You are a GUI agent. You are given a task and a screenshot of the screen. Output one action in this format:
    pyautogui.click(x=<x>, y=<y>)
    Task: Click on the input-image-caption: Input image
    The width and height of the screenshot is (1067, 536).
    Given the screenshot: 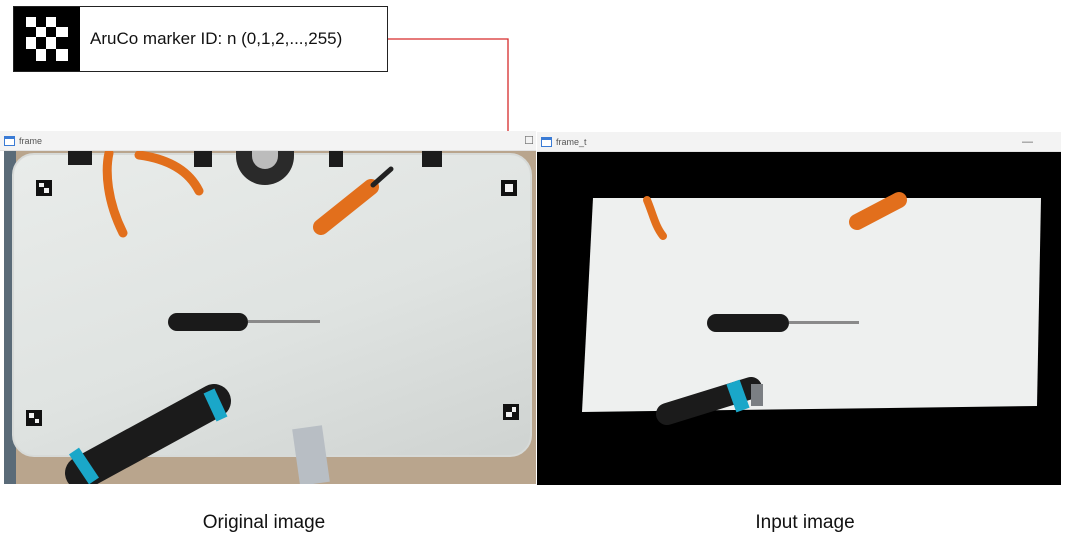 What is the action you would take?
    pyautogui.click(x=805, y=522)
    